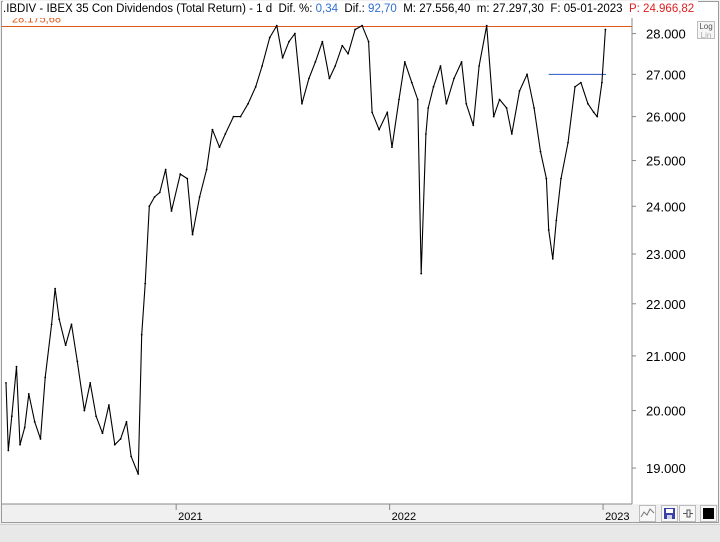 Image resolution: width=720 pixels, height=542 pixels. Describe the element at coordinates (354, 9) in the screenshot. I see `dif-label: Dif.:` at that location.